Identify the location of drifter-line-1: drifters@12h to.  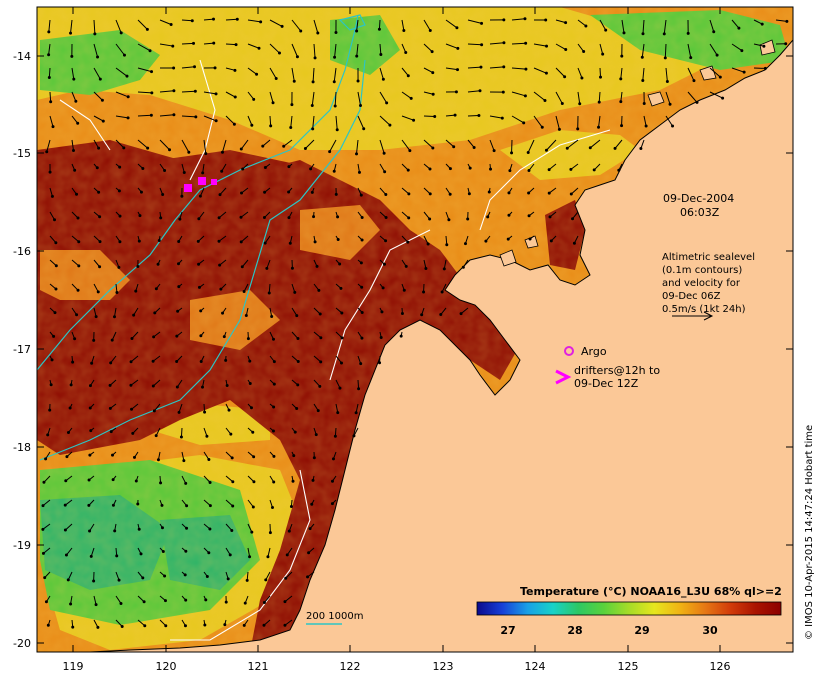
(617, 370).